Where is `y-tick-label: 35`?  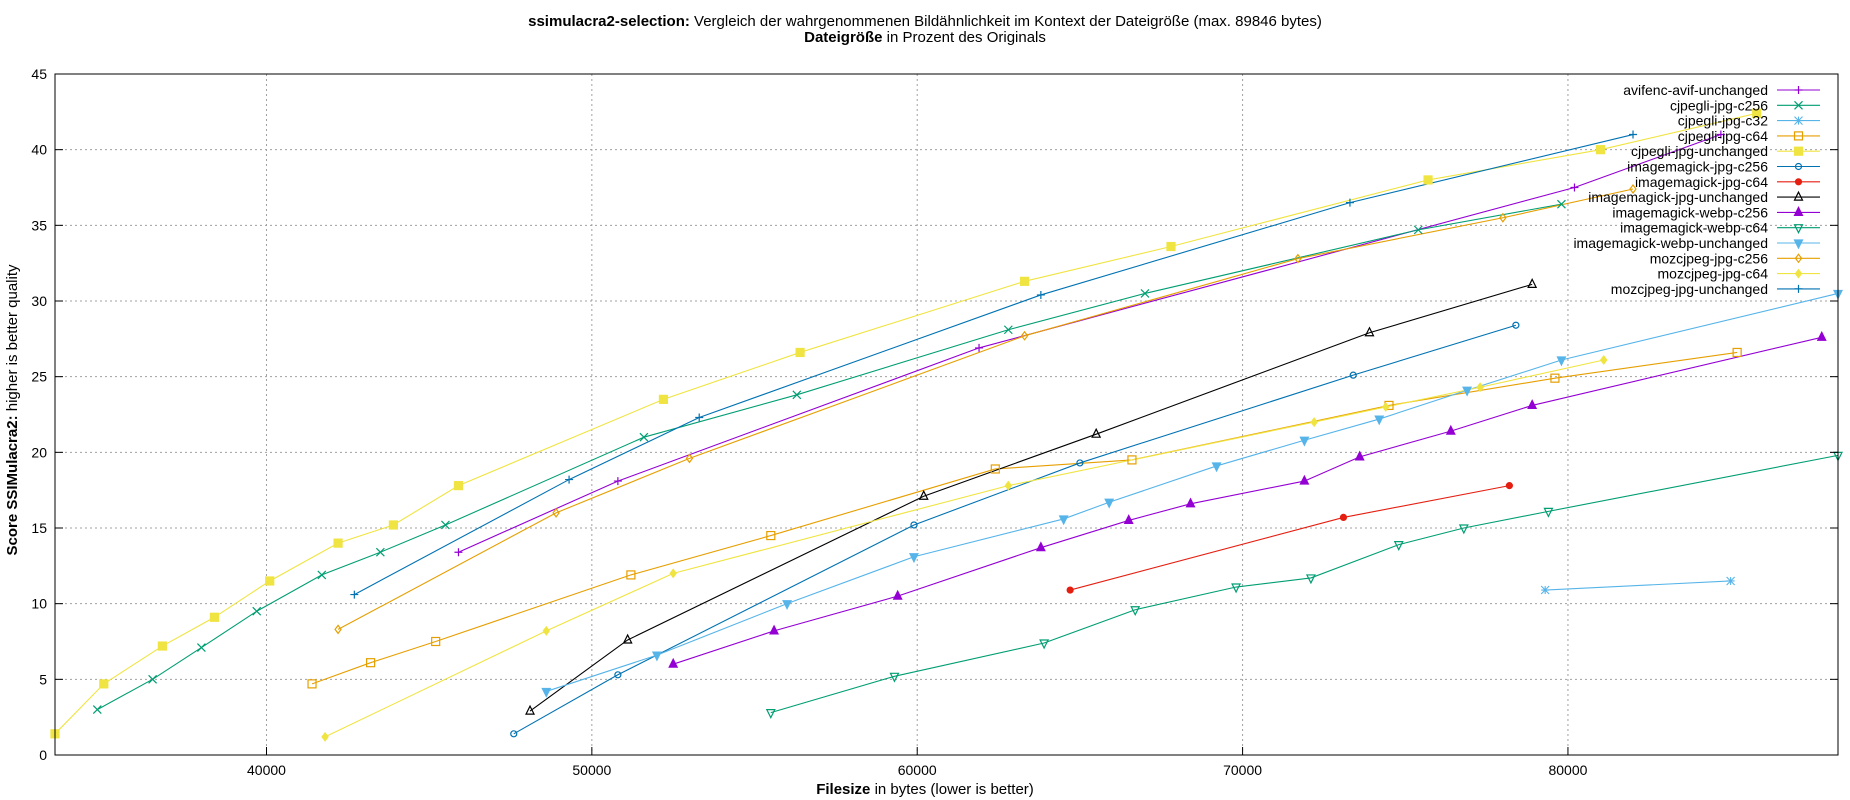
y-tick-label: 35 is located at coordinates (39, 225).